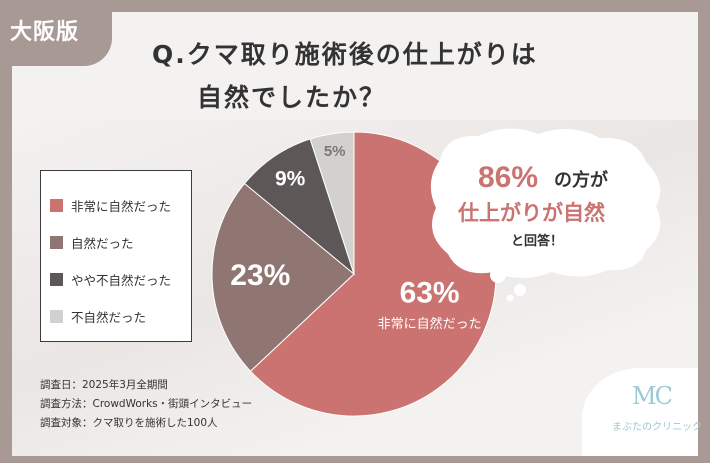  Describe the element at coordinates (657, 427) in the screenshot. I see `logo-name: まぶたのクリニック` at that location.